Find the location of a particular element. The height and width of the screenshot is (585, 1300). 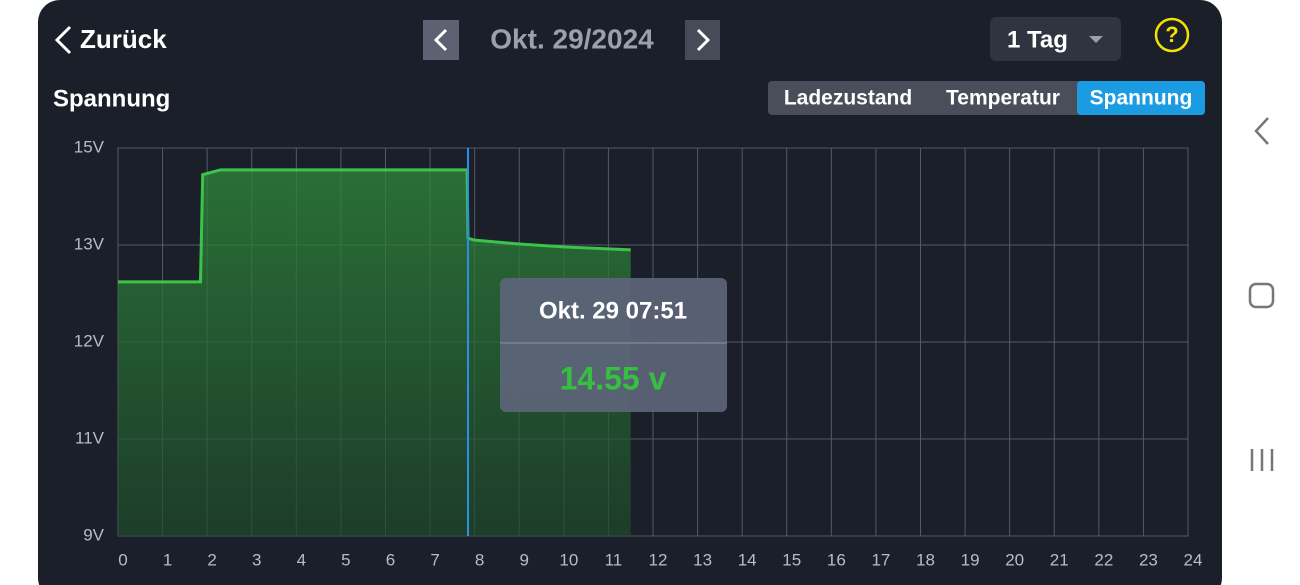

x-tick-label: 22 is located at coordinates (1103, 559).